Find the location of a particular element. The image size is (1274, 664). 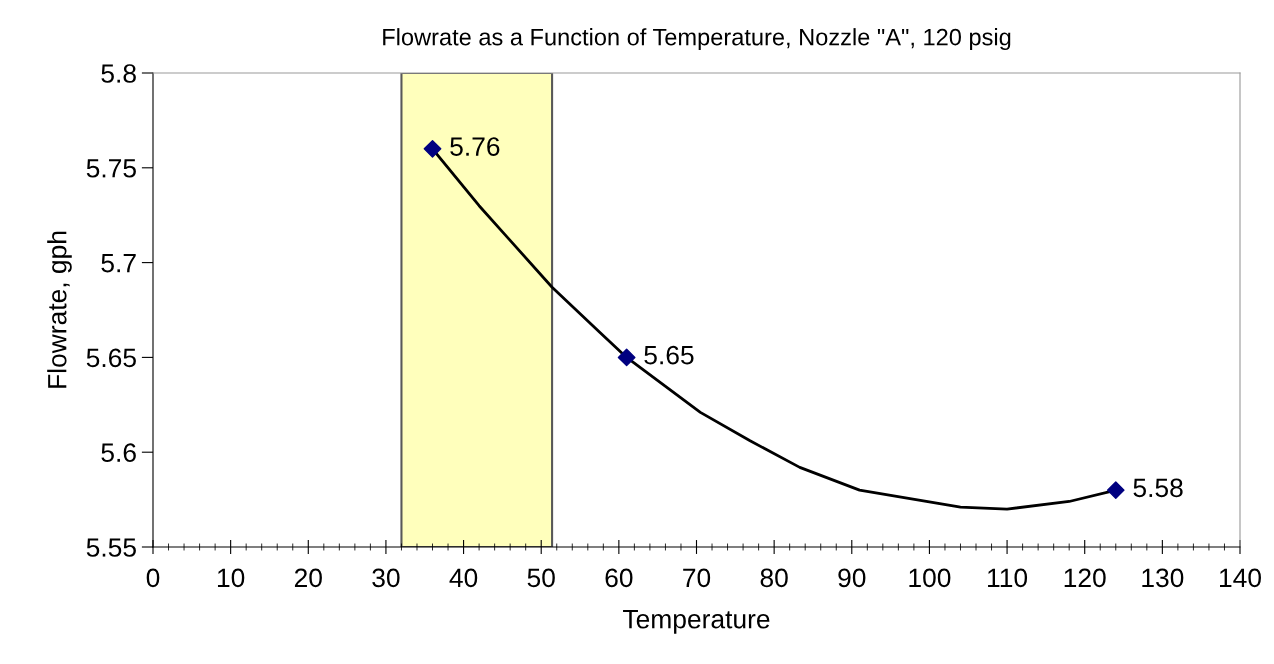

x-tick-label: 70 is located at coordinates (697, 578).